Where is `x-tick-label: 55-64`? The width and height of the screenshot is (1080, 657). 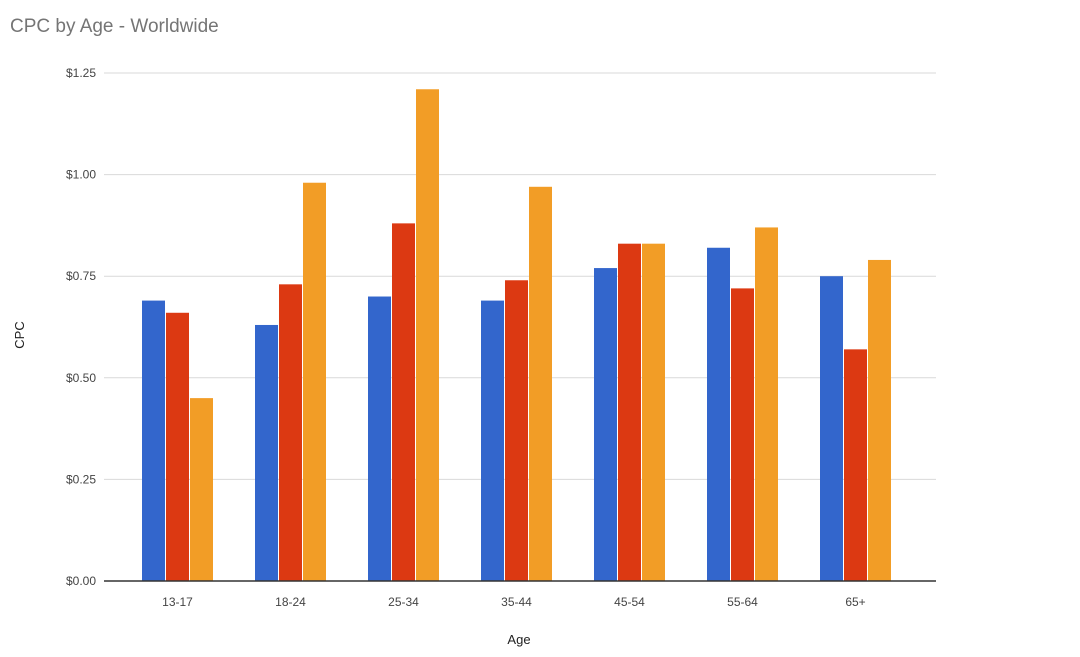 x-tick-label: 55-64 is located at coordinates (742, 602).